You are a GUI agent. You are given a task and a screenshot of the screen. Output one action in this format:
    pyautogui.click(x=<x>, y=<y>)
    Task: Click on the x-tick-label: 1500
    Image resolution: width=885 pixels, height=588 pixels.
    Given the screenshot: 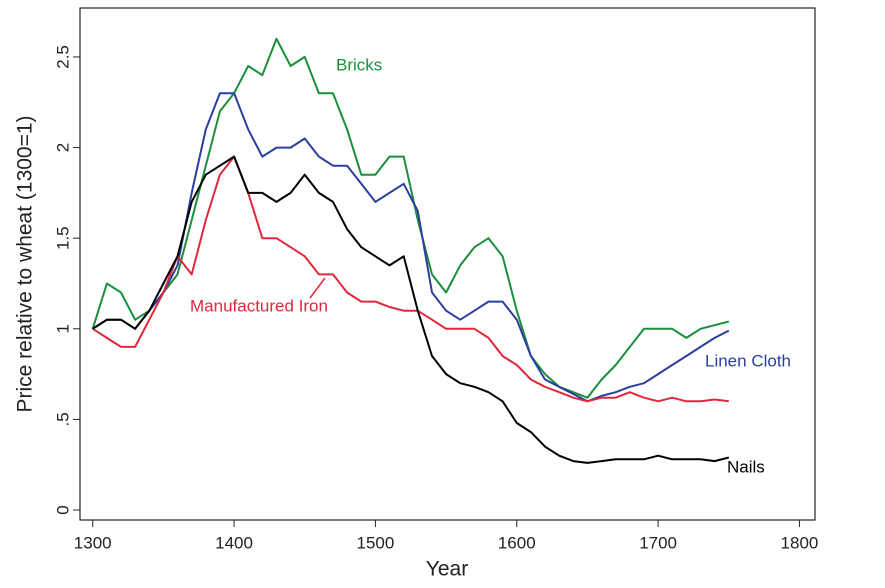 What is the action you would take?
    pyautogui.click(x=375, y=542)
    